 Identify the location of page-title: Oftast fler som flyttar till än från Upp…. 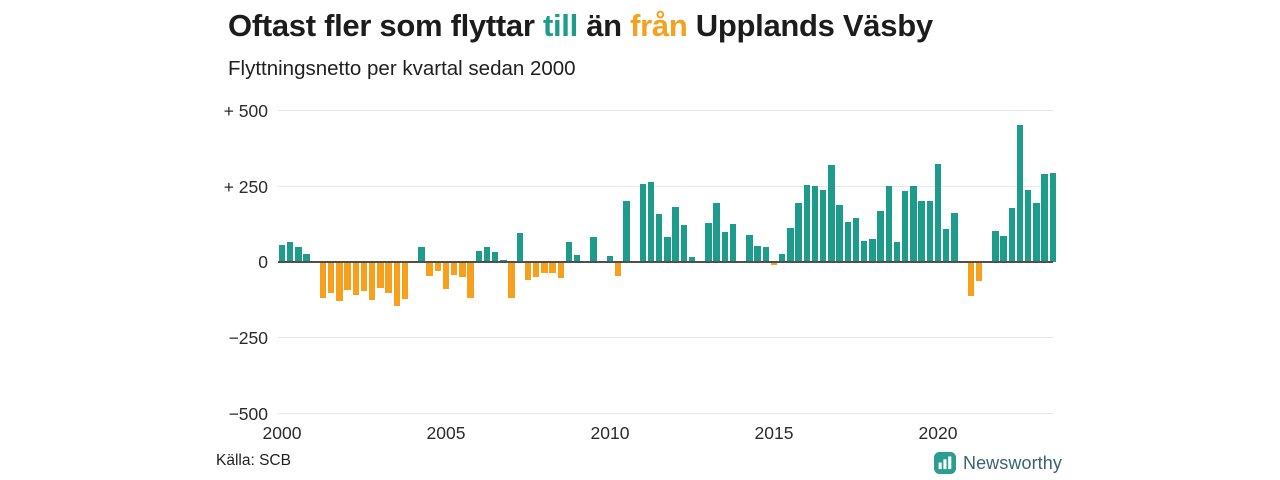
(580, 26).